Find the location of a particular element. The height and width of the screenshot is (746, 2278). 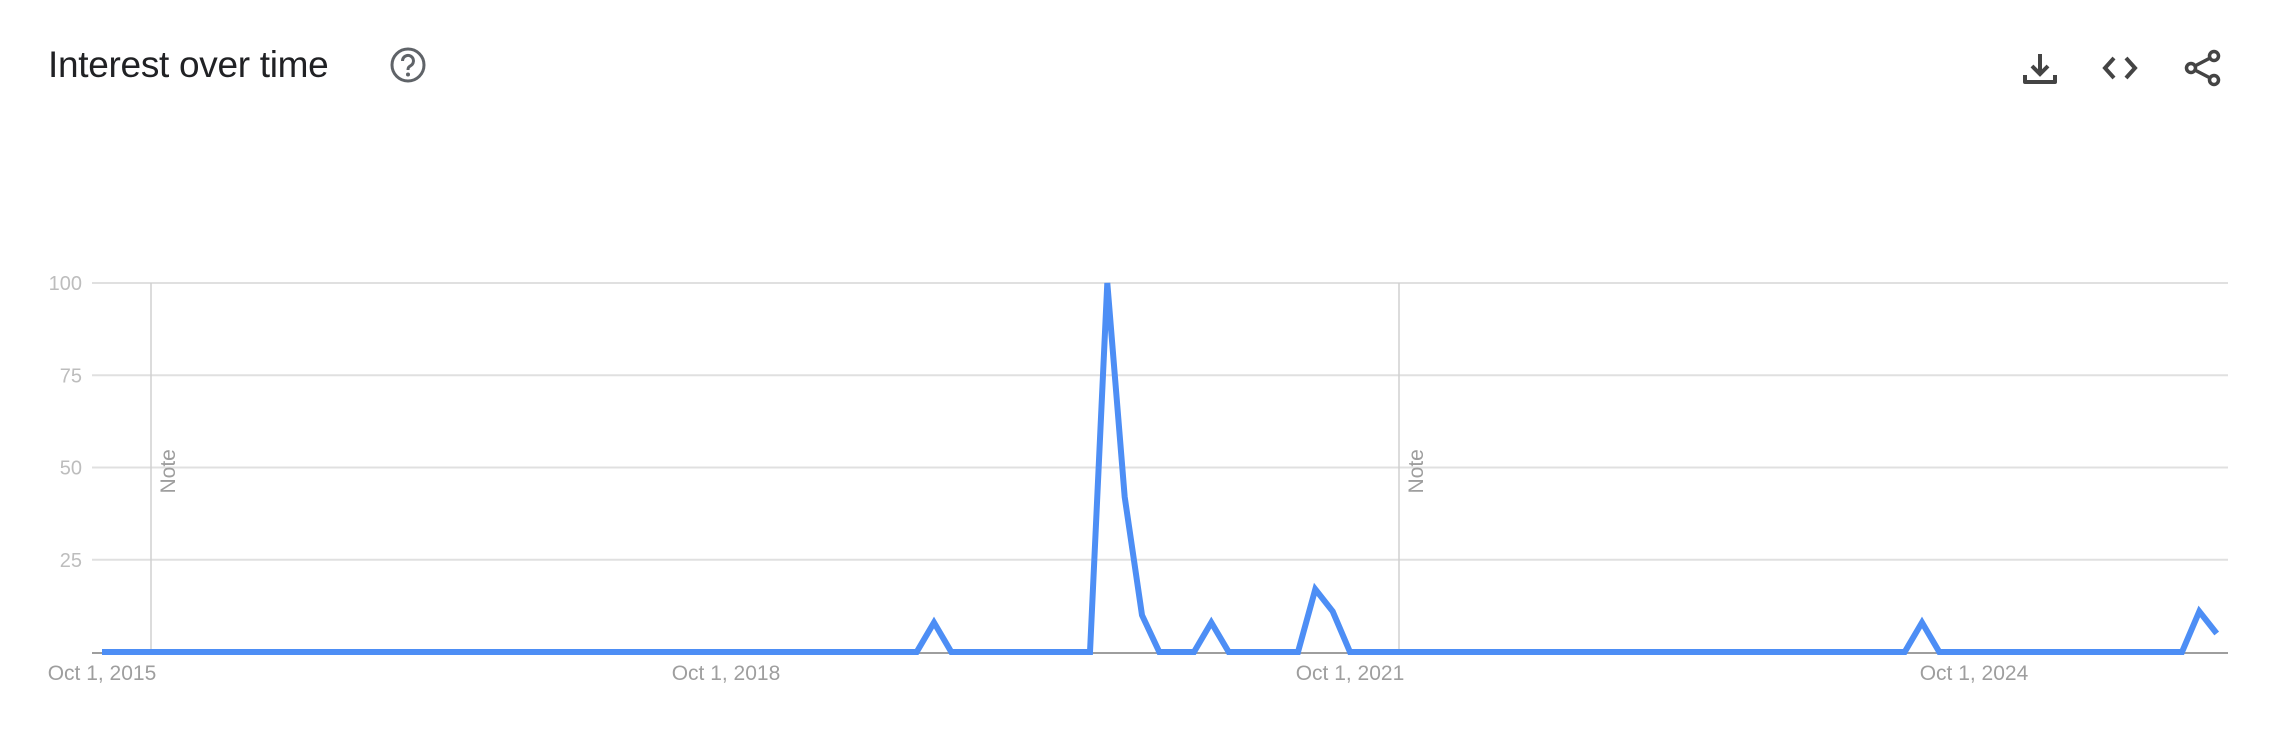

x-tick-label: Oct 1, 2024 is located at coordinates (1974, 673).